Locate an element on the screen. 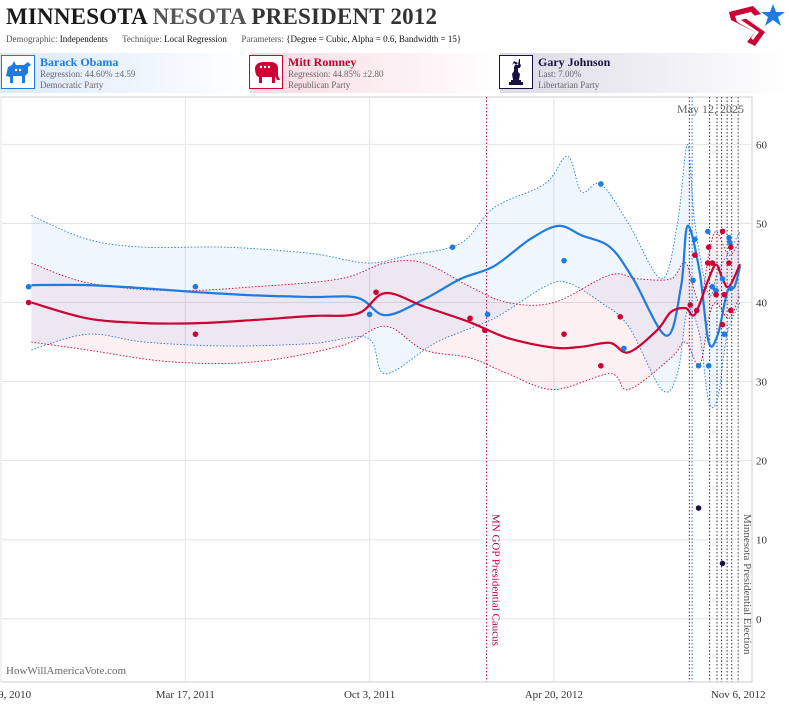  logo-white-stripe is located at coordinates (747, 26).